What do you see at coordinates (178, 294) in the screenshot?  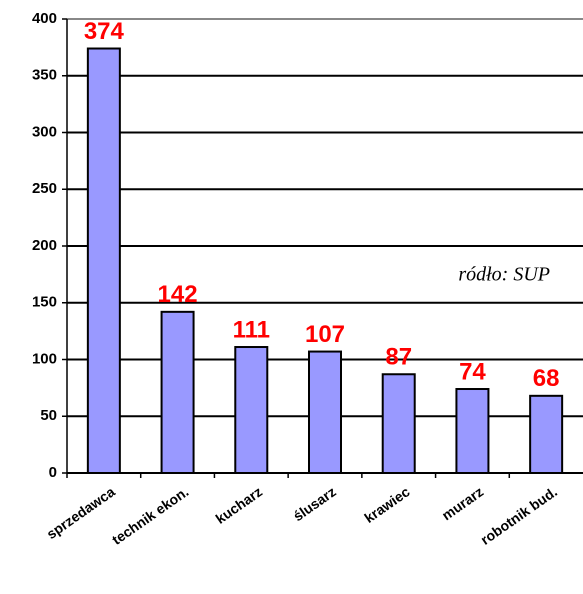 I see `value-label: 142` at bounding box center [178, 294].